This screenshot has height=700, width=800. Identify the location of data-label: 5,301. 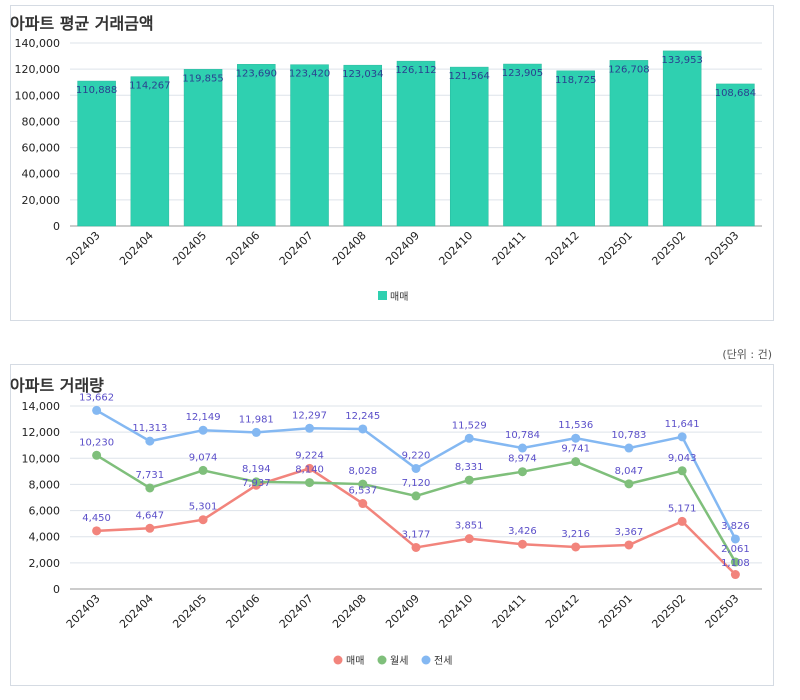
(203, 507).